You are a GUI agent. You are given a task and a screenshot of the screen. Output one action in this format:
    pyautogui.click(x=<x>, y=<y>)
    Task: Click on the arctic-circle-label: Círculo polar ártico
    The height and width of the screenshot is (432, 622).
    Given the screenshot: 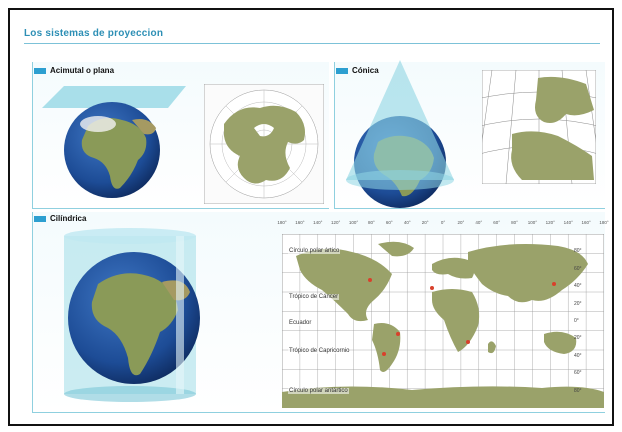 What is the action you would take?
    pyautogui.click(x=314, y=251)
    